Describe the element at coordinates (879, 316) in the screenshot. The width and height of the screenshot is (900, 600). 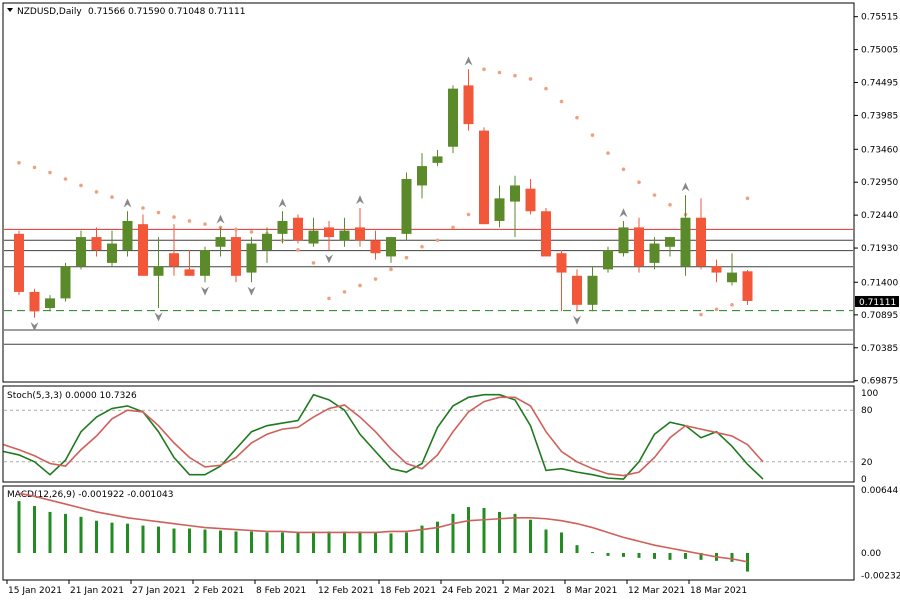
I see `price-tick-label: 0.70895` at that location.